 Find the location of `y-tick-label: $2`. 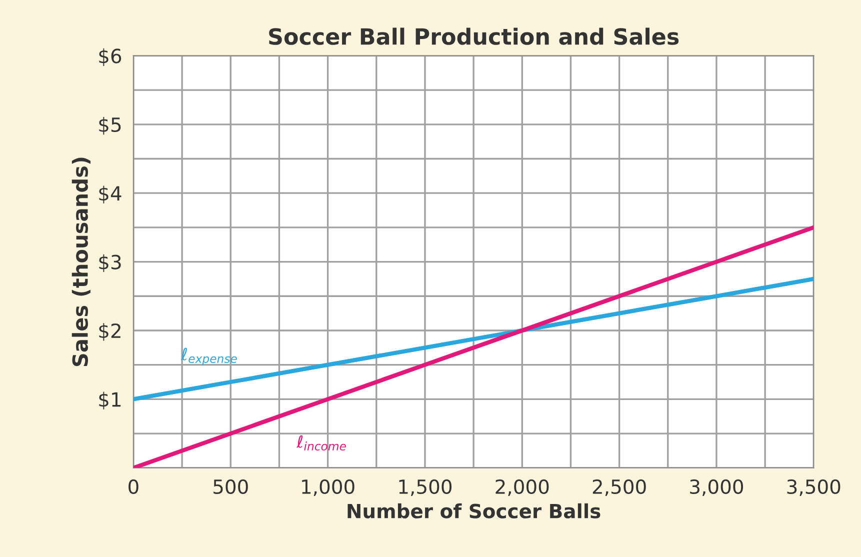

y-tick-label: $2 is located at coordinates (109, 332).